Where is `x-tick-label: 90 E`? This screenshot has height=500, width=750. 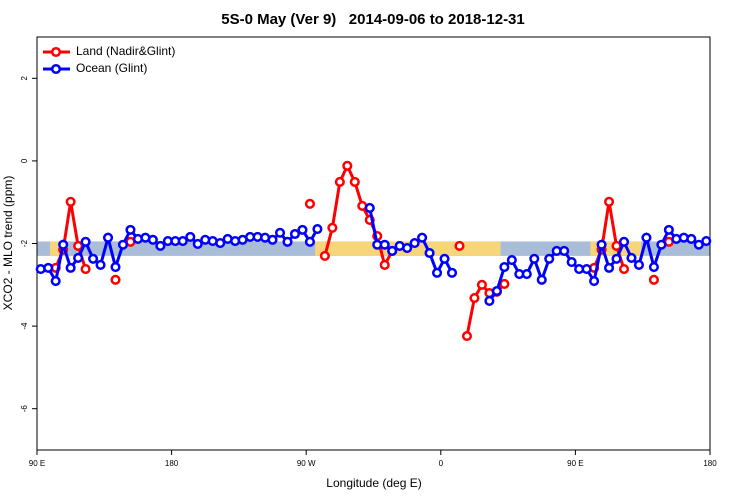
x-tick-label: 90 E is located at coordinates (575, 463).